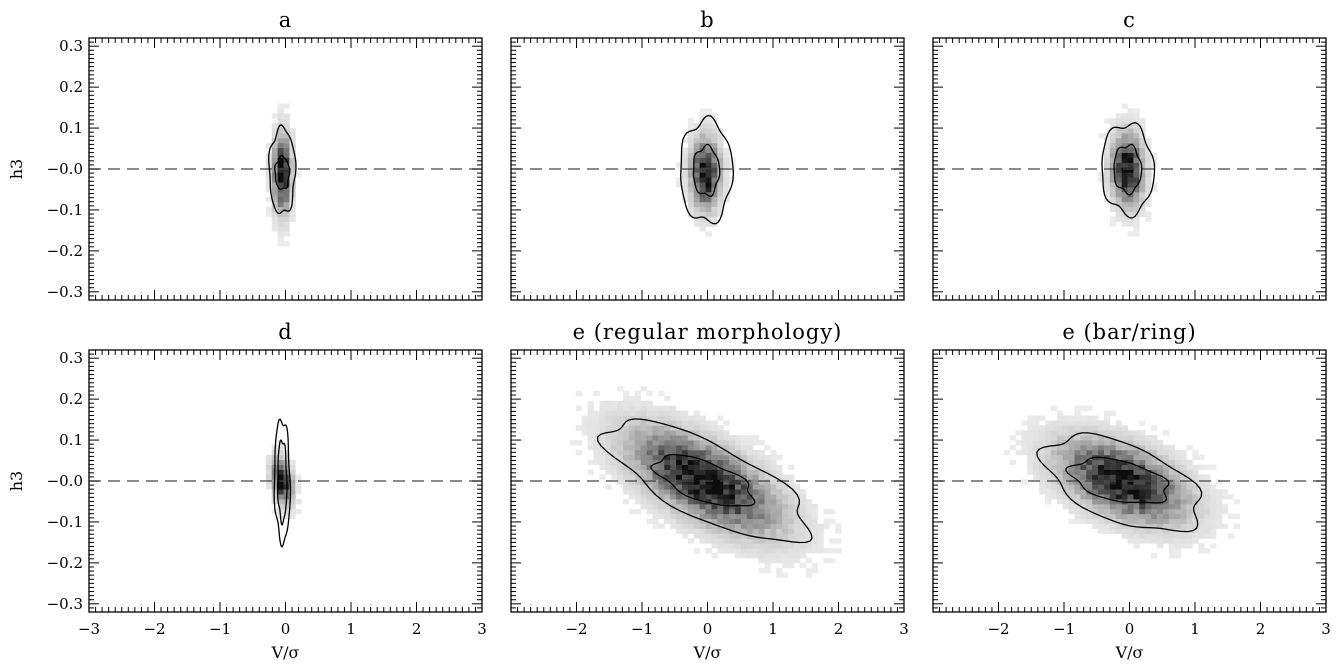 The width and height of the screenshot is (1342, 666). What do you see at coordinates (16, 169) in the screenshot?
I see `y-axis-label: h3` at bounding box center [16, 169].